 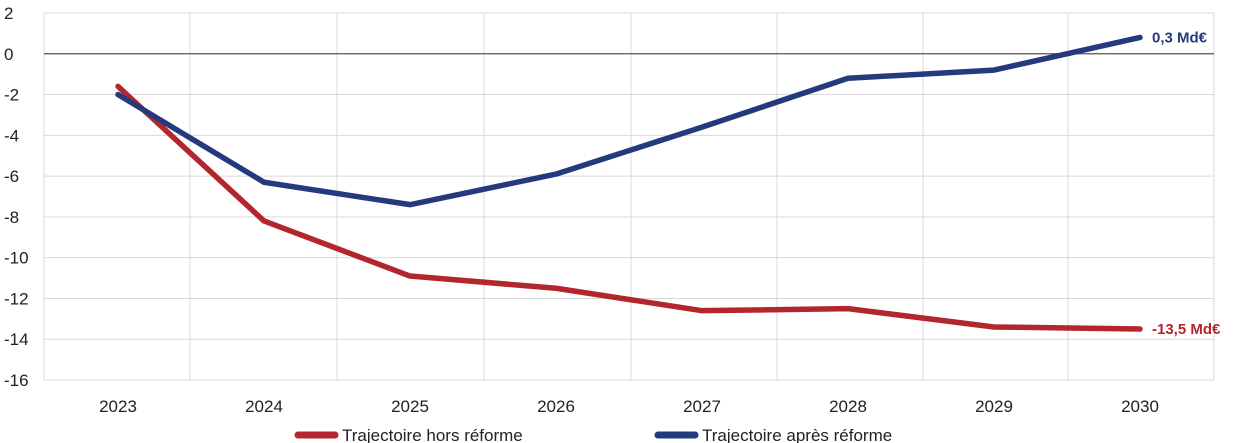 I want to click on y-tick-label: 2, so click(x=8, y=13).